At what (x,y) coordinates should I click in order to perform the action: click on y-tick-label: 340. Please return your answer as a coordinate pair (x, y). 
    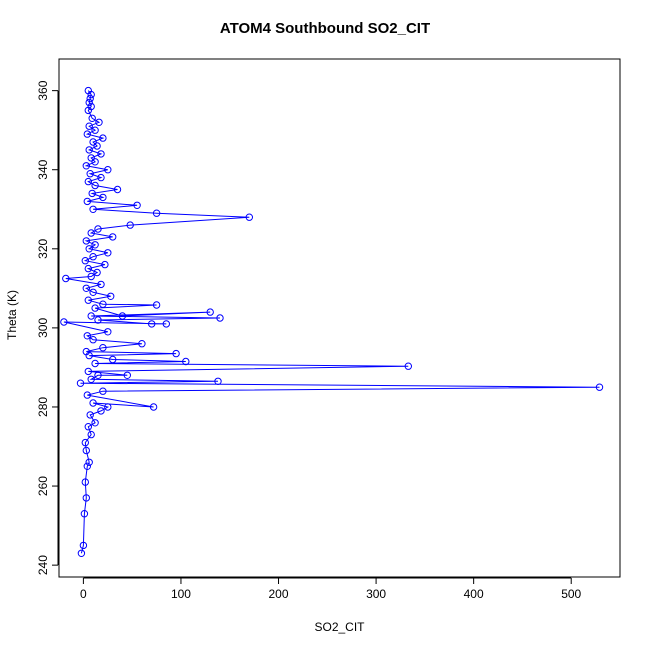
    Looking at the image, I should click on (43, 169).